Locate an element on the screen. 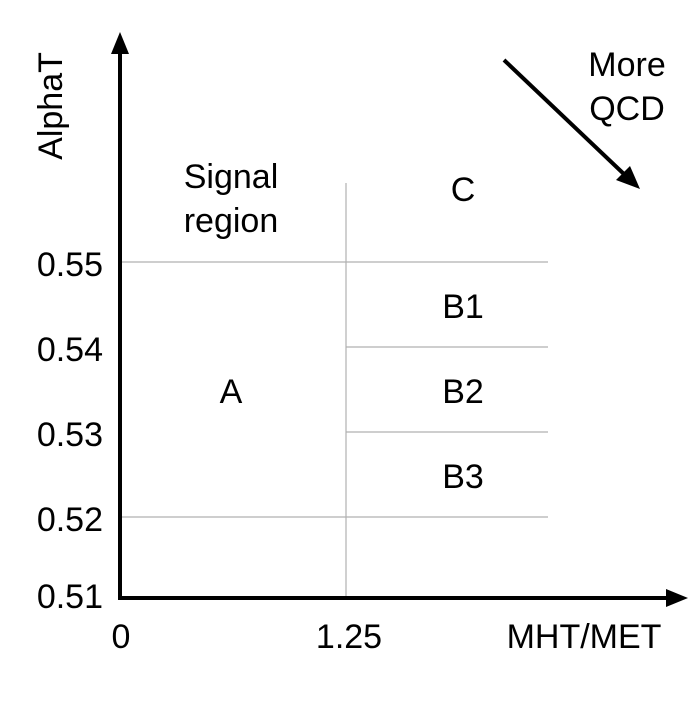  region-a-label: A is located at coordinates (231, 392).